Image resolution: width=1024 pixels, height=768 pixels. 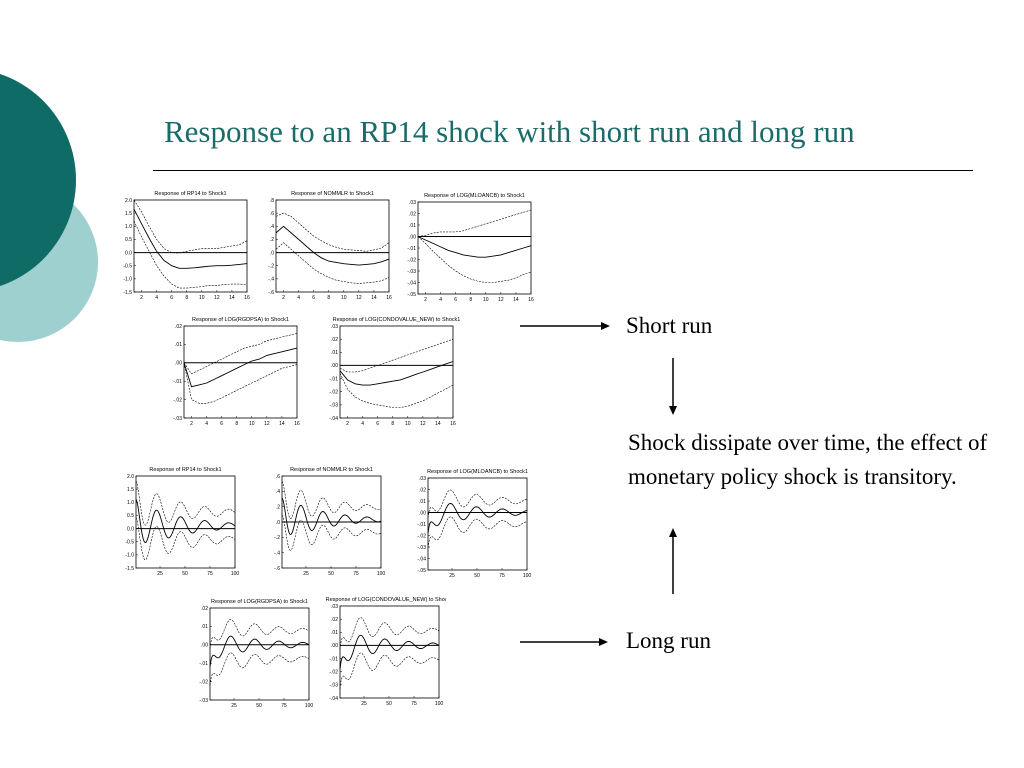 I want to click on y-tick-label: -0.5, so click(x=127, y=267).